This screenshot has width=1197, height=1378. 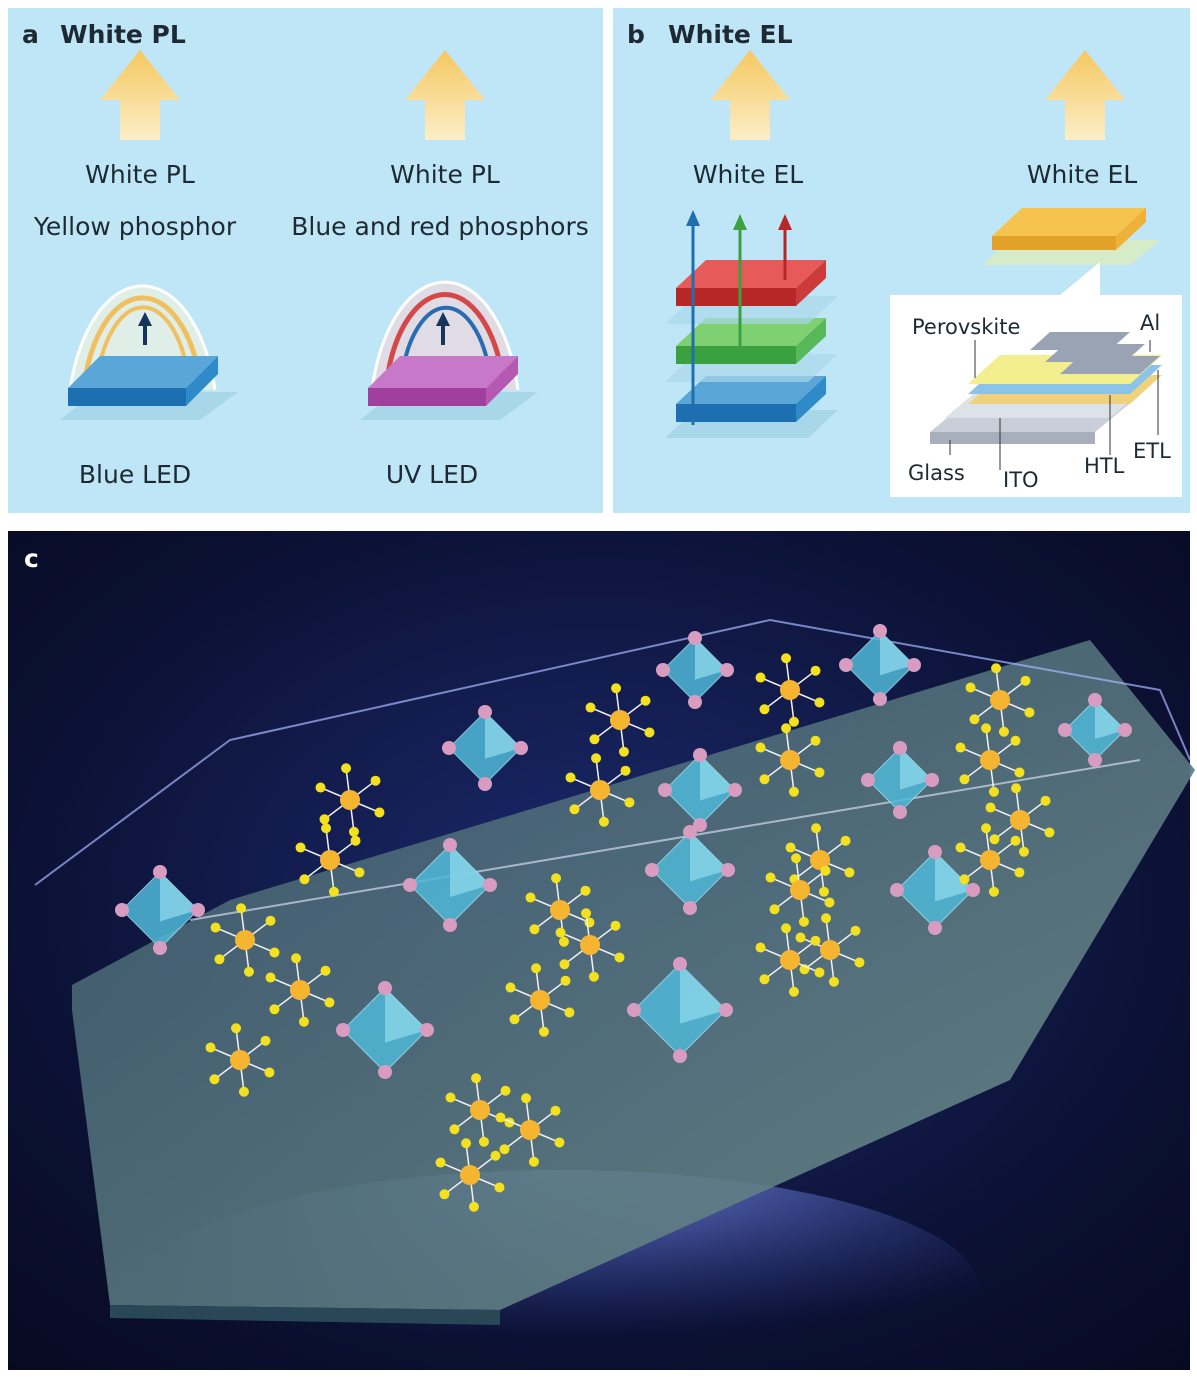 What do you see at coordinates (1082, 174) in the screenshot?
I see `output-label: White EL` at bounding box center [1082, 174].